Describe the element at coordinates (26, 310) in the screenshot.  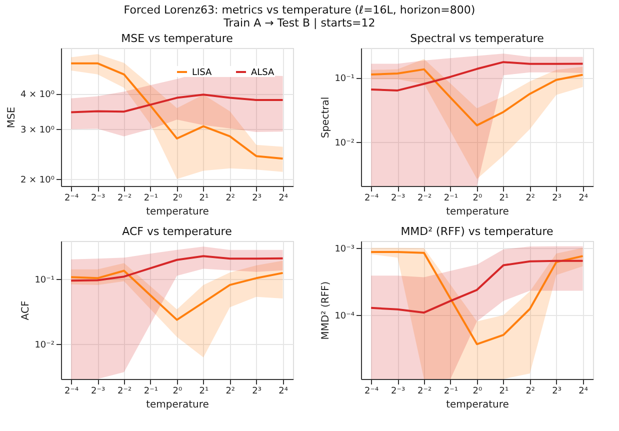
I see `y-axis-title: ACF` at that location.